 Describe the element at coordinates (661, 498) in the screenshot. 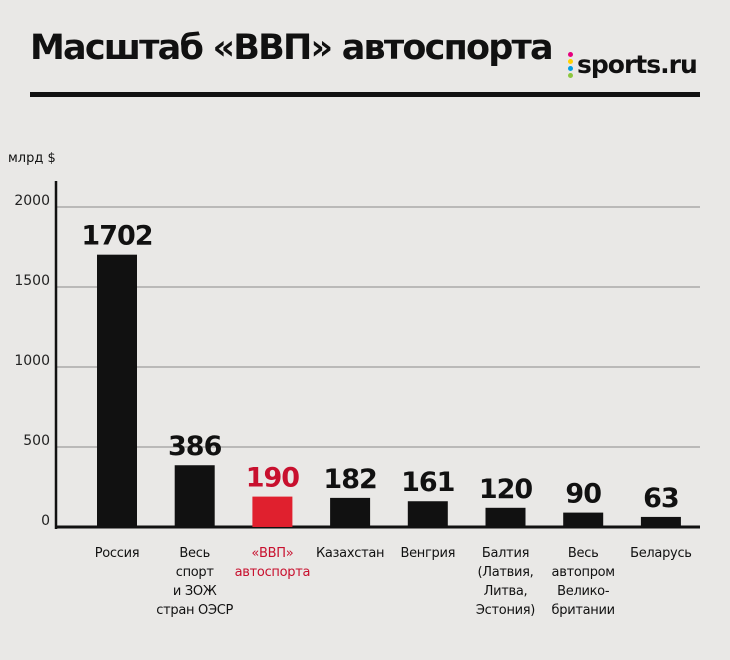

I see `data-label: 63` at that location.